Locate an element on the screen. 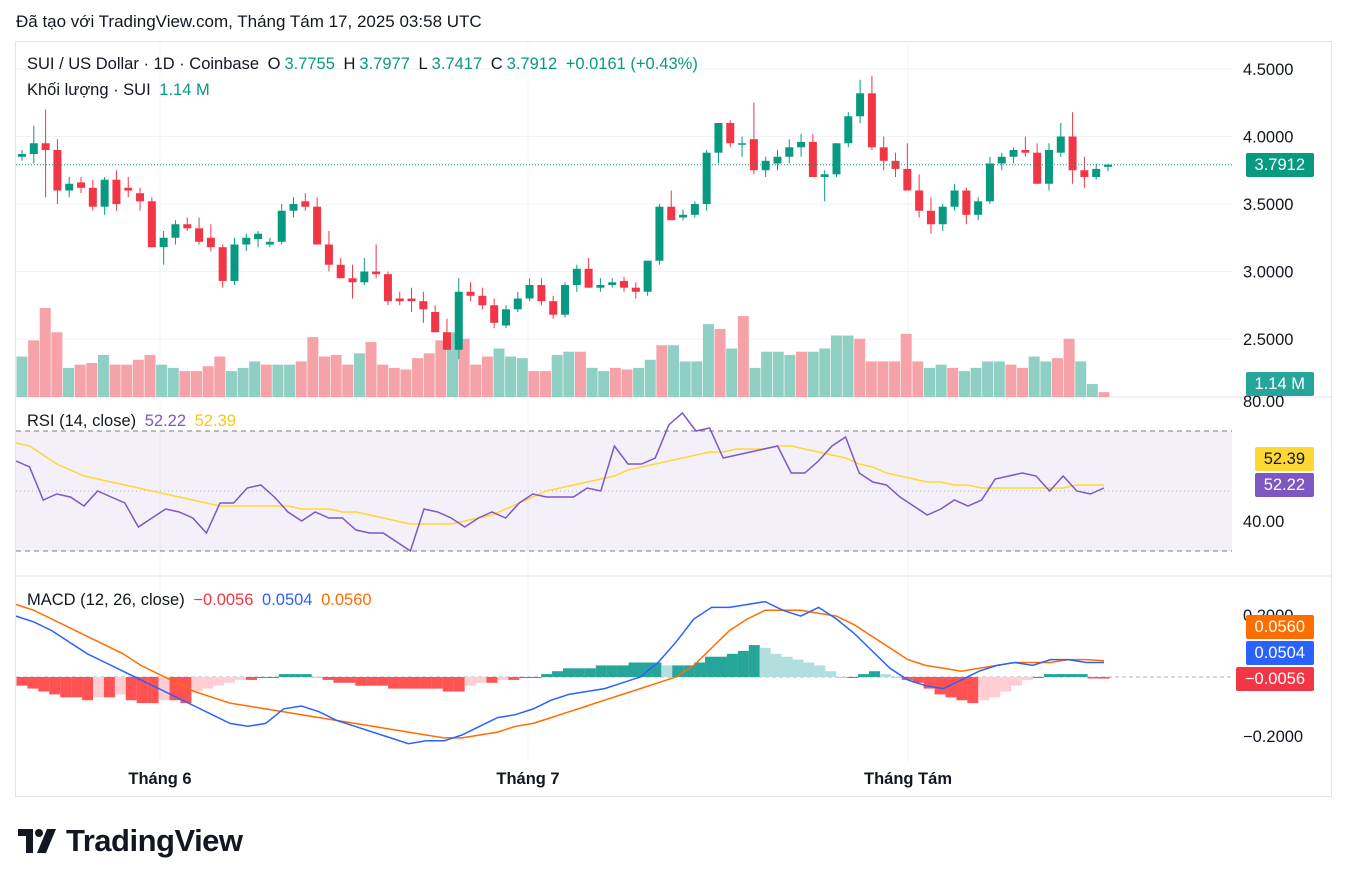 The width and height of the screenshot is (1347, 888). macd-pane is located at coordinates (623, 672).